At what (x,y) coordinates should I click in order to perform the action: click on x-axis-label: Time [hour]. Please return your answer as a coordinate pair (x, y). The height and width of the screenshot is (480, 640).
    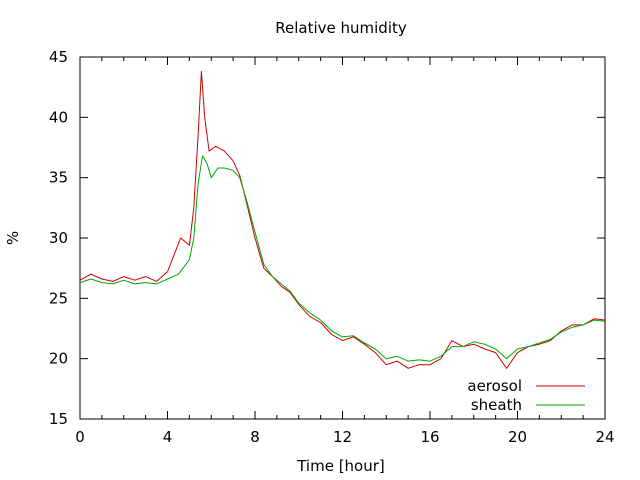
    Looking at the image, I should click on (340, 466).